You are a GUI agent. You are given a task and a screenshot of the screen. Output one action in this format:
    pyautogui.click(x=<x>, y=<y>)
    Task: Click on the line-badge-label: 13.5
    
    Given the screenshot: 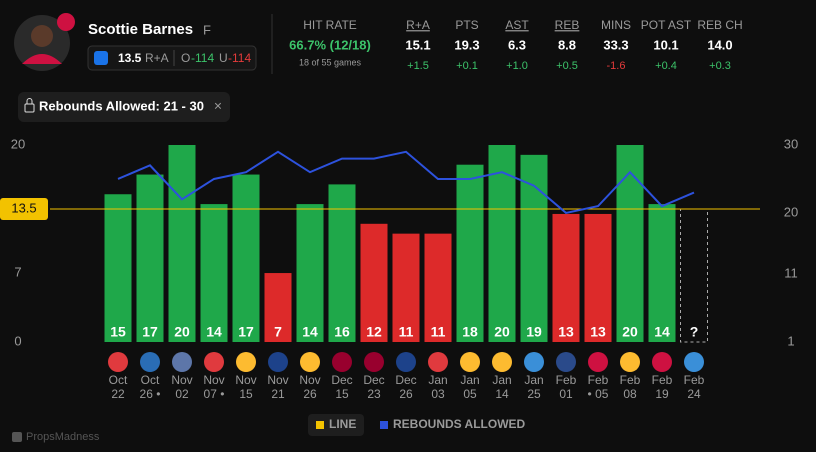 What is the action you would take?
    pyautogui.click(x=23, y=207)
    